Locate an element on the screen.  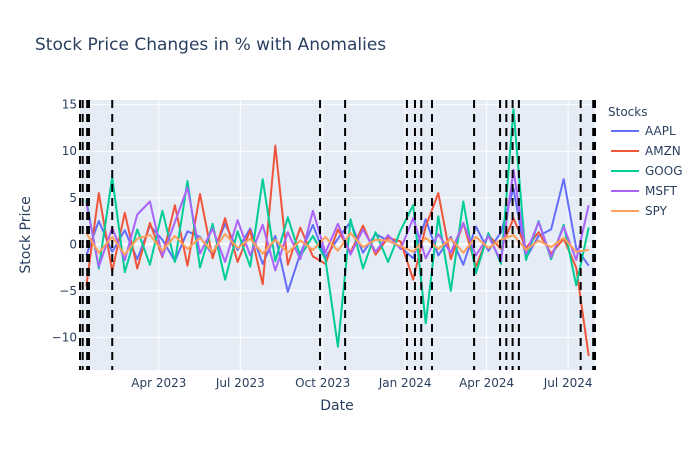
legend-title: Stocks is located at coordinates (627, 112).